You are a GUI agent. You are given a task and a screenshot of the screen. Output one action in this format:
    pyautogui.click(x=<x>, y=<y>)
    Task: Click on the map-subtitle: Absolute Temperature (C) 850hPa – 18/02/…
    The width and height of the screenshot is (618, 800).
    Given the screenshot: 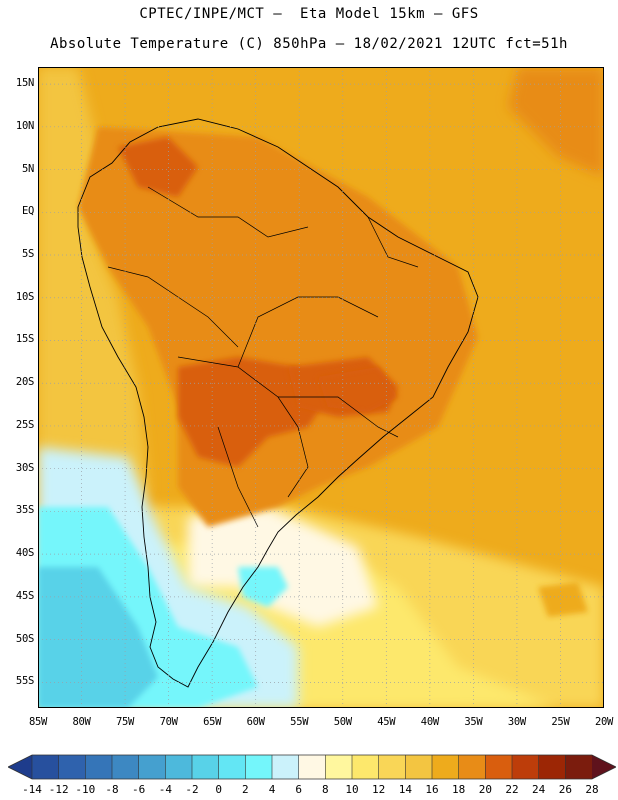 What is the action you would take?
    pyautogui.click(x=309, y=44)
    